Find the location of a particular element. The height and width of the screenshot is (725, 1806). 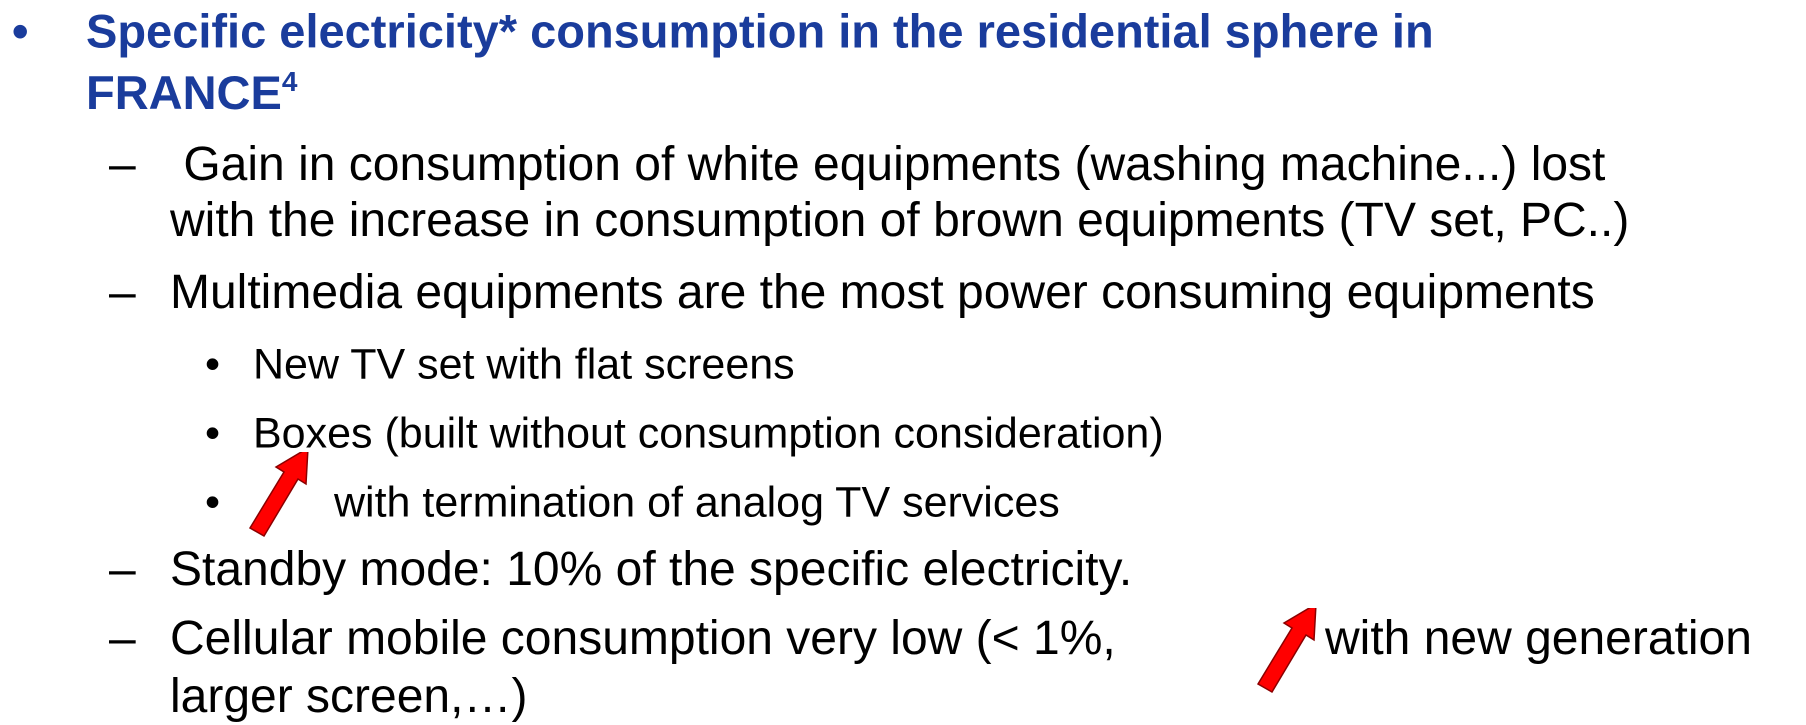

item-line: larger screen,…) is located at coordinates (349, 696).